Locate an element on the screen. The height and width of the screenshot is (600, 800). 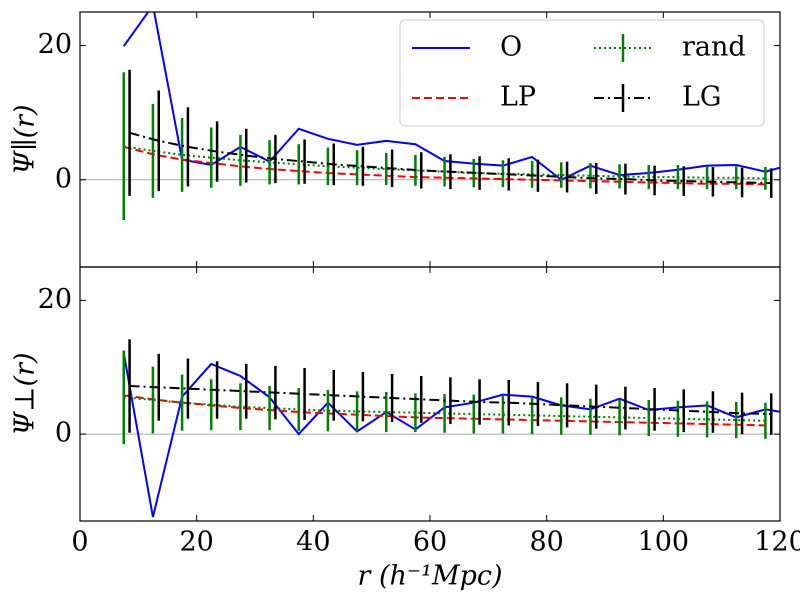
x-tick-label: 0 is located at coordinates (79, 542).